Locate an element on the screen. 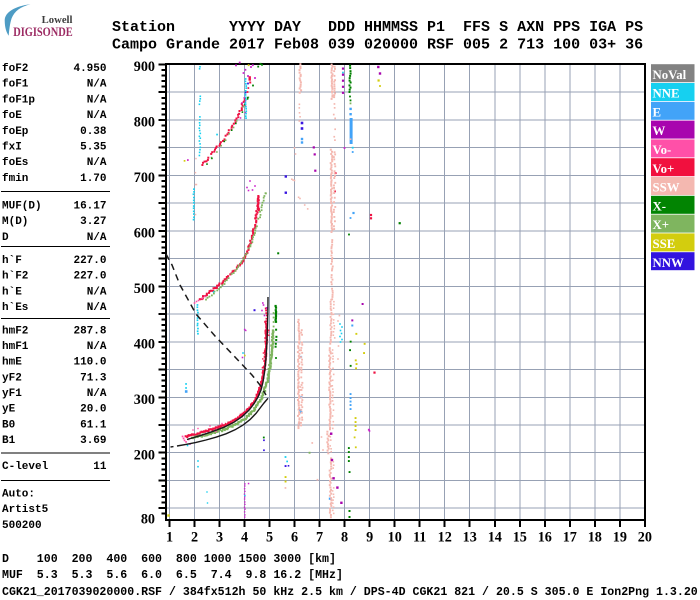 The width and height of the screenshot is (700, 600). svg-text: yE is located at coordinates (9, 410).